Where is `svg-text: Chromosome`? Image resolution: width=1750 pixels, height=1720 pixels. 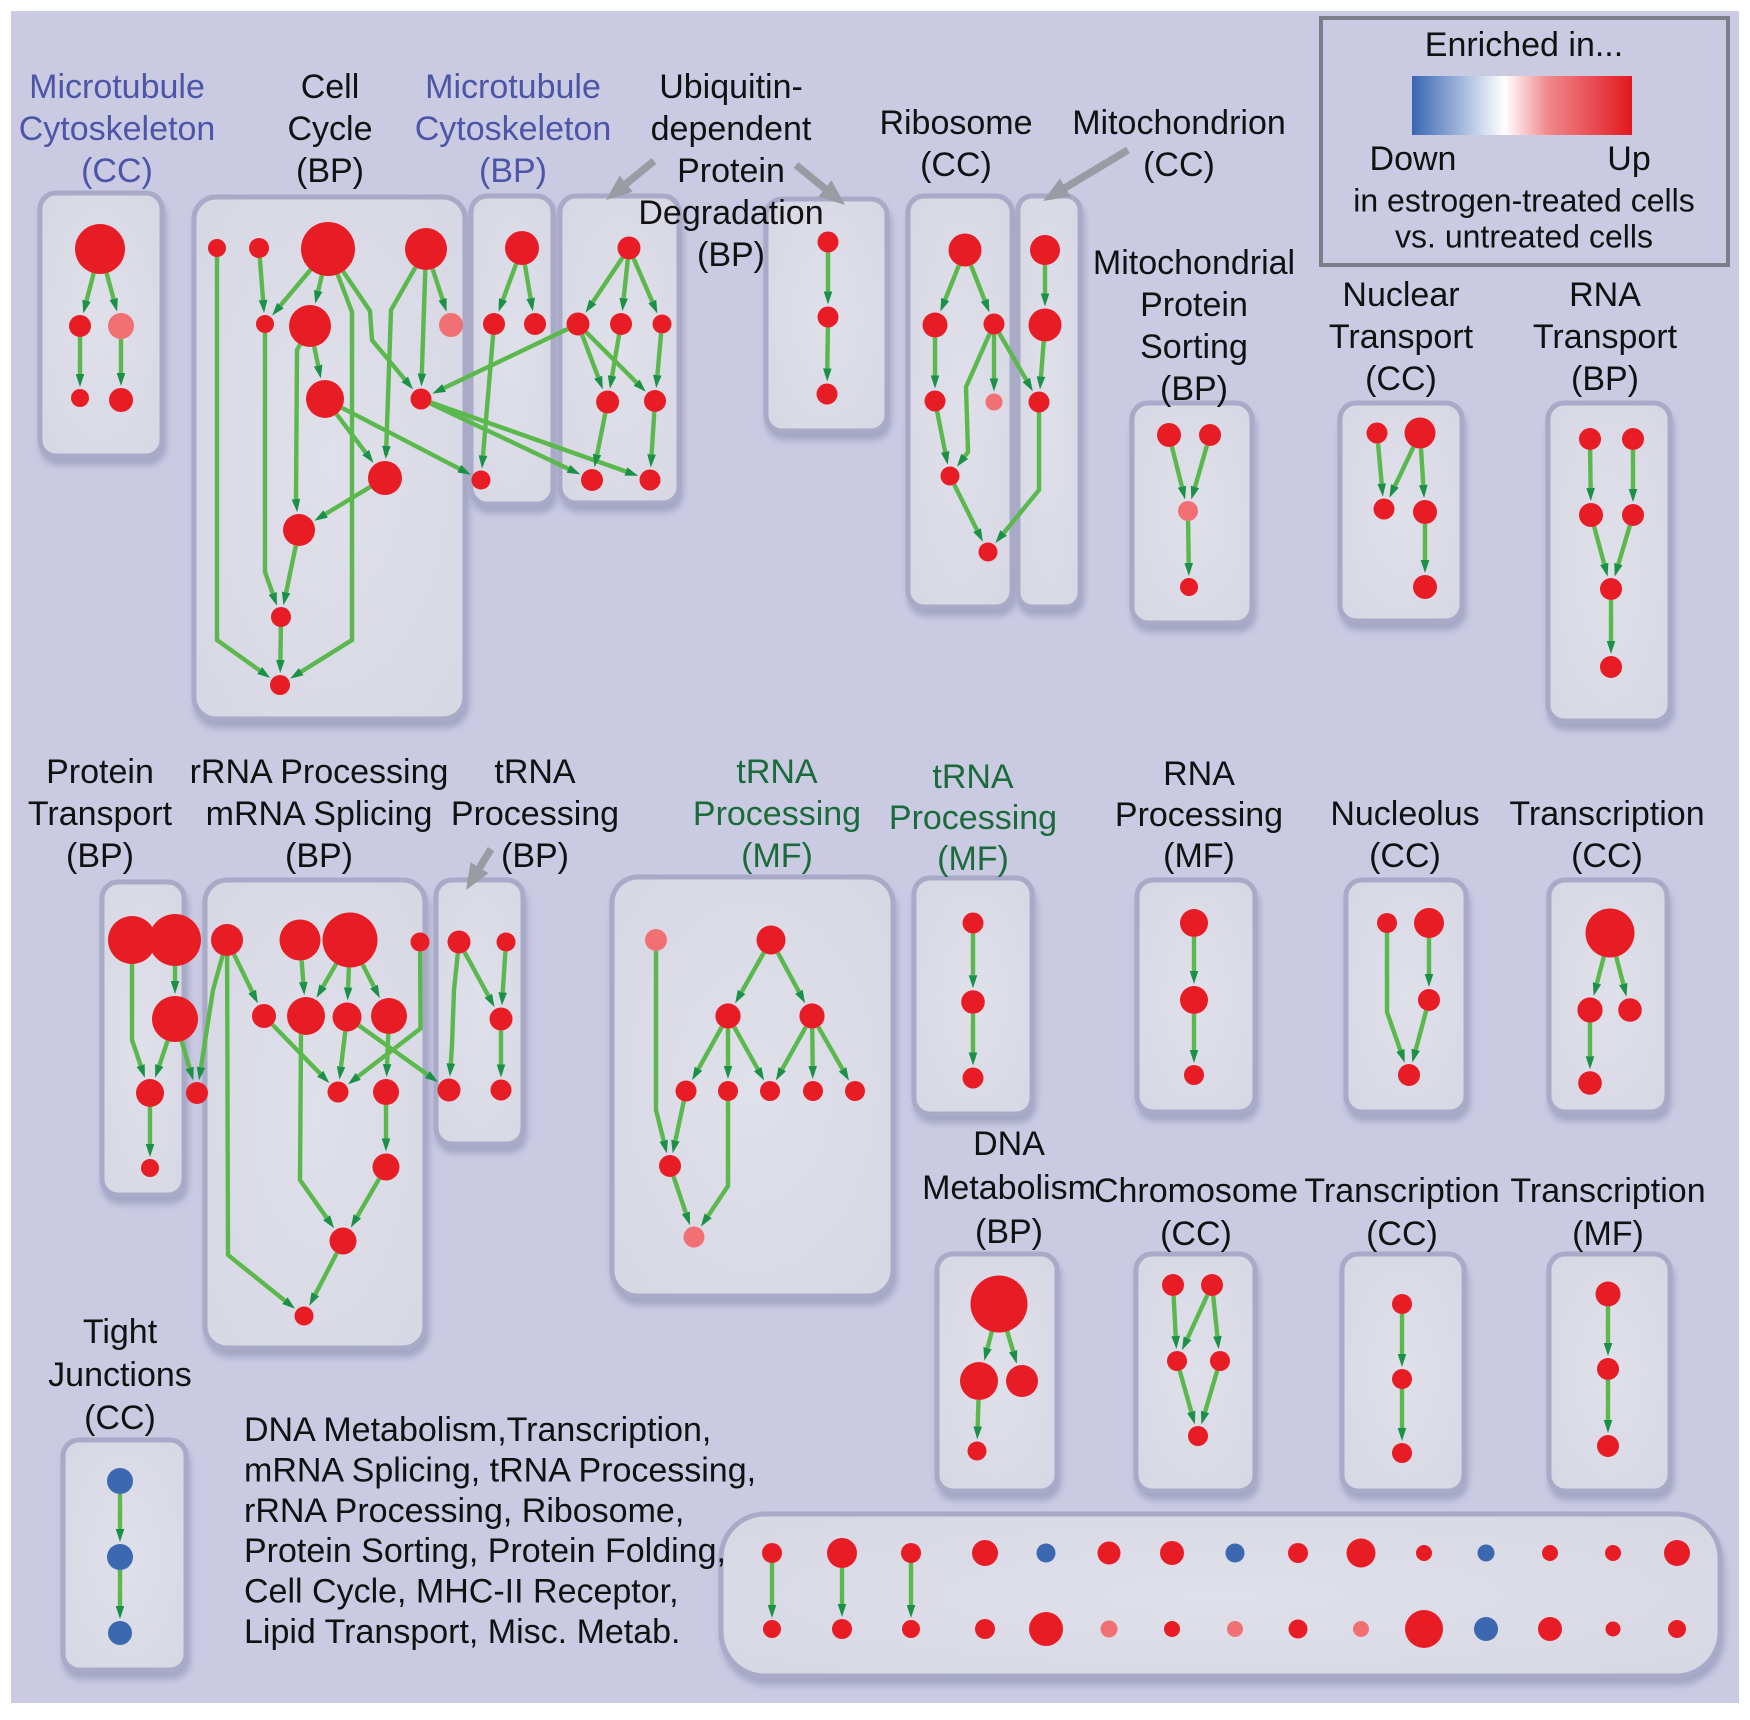 svg-text: Chromosome is located at coordinates (1196, 1191).